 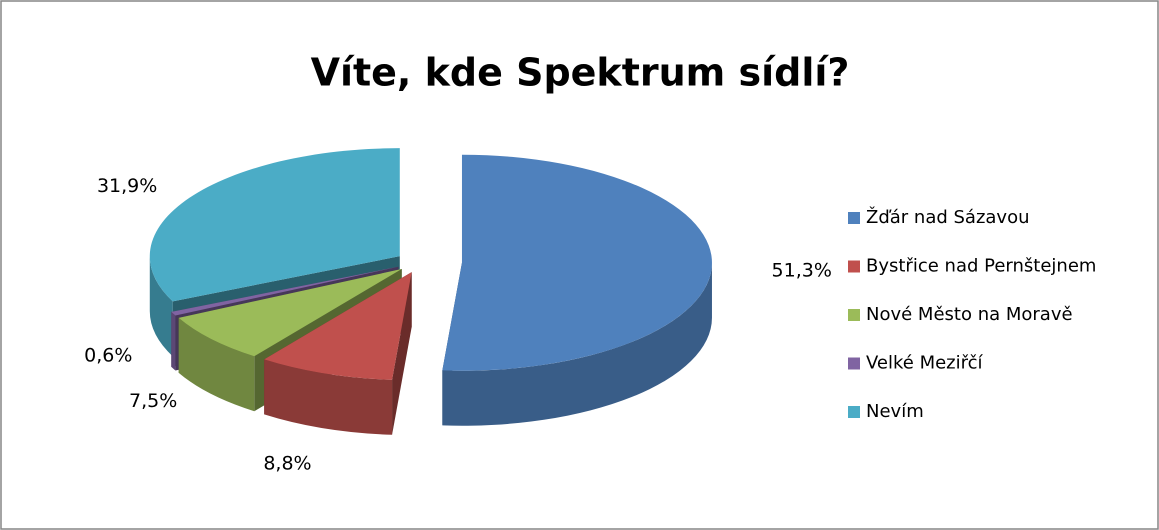 I want to click on data-label: 51,3%, so click(x=802, y=270).